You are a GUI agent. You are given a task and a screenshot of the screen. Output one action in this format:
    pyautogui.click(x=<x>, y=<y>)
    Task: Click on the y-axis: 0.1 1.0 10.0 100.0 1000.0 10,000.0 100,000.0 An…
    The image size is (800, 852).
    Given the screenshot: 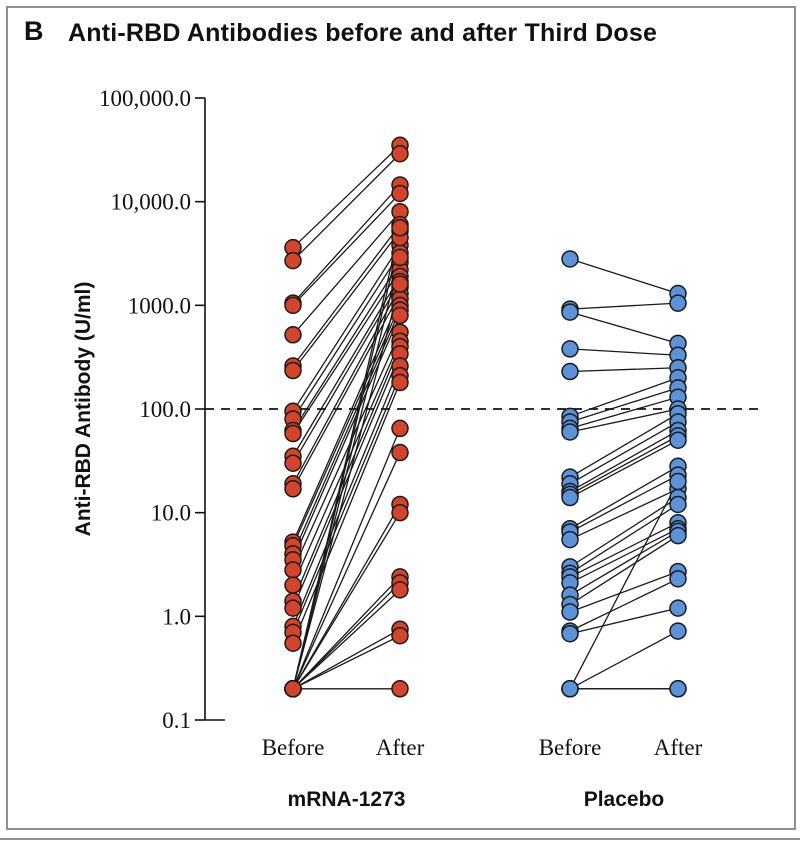 What is the action you would take?
    pyautogui.click(x=148, y=409)
    